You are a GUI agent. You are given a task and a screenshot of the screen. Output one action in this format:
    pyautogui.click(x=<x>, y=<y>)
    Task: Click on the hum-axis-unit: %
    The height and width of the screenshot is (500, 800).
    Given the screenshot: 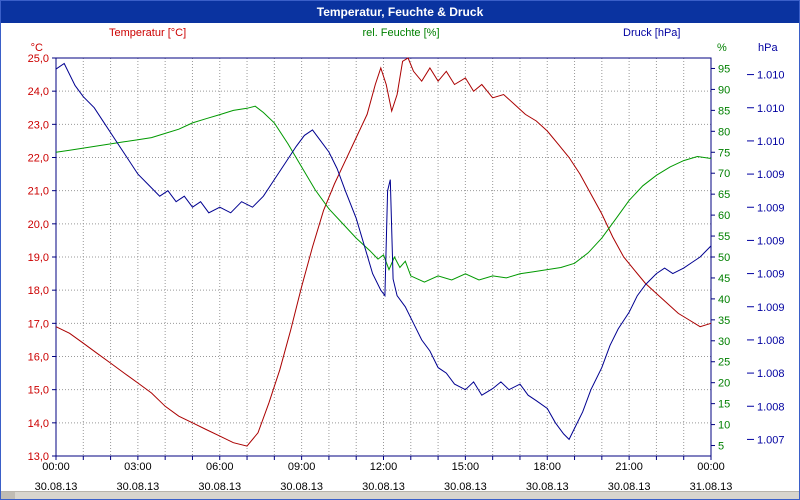 What is the action you would take?
    pyautogui.click(x=722, y=48)
    